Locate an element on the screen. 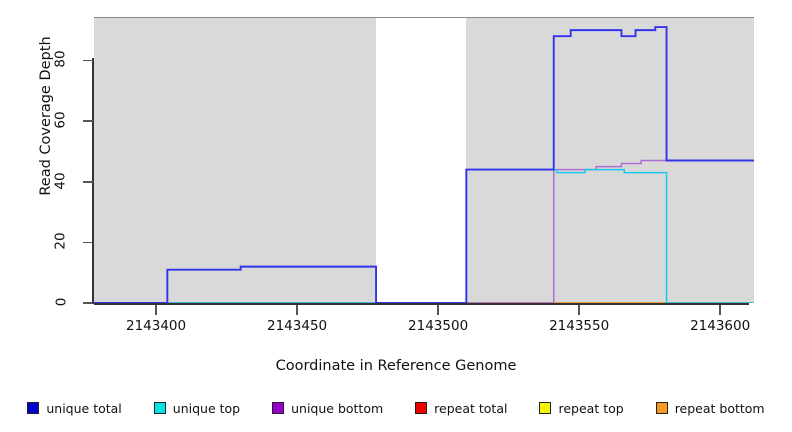  y-tick-label-40: 40 is located at coordinates (61, 181).